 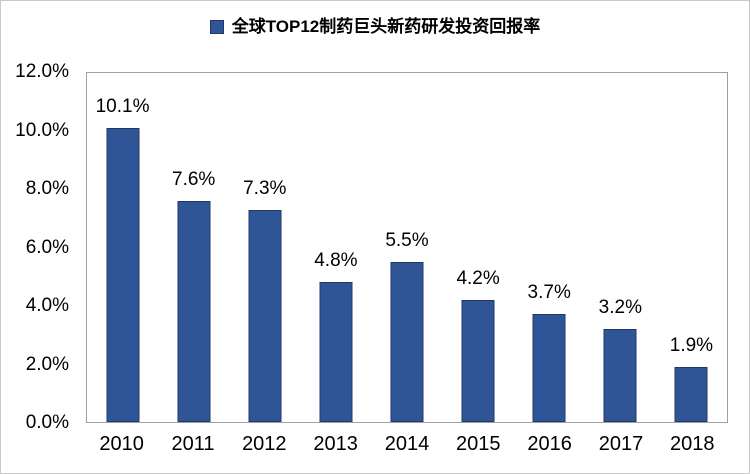 I want to click on bar-value-label: 7.6%, so click(x=194, y=179).